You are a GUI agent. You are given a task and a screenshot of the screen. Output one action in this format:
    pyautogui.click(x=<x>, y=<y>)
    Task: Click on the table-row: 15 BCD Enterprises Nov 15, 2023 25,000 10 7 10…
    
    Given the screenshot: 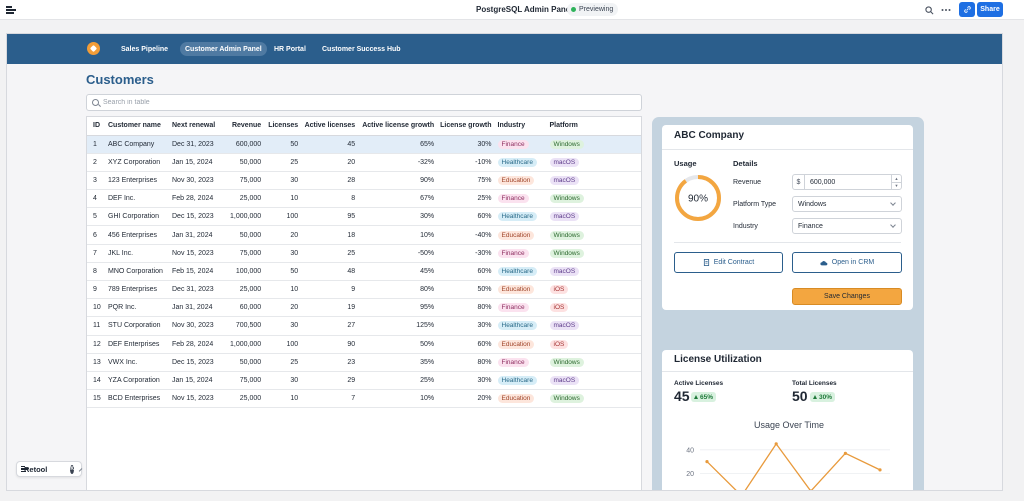 What is the action you would take?
    pyautogui.click(x=364, y=399)
    